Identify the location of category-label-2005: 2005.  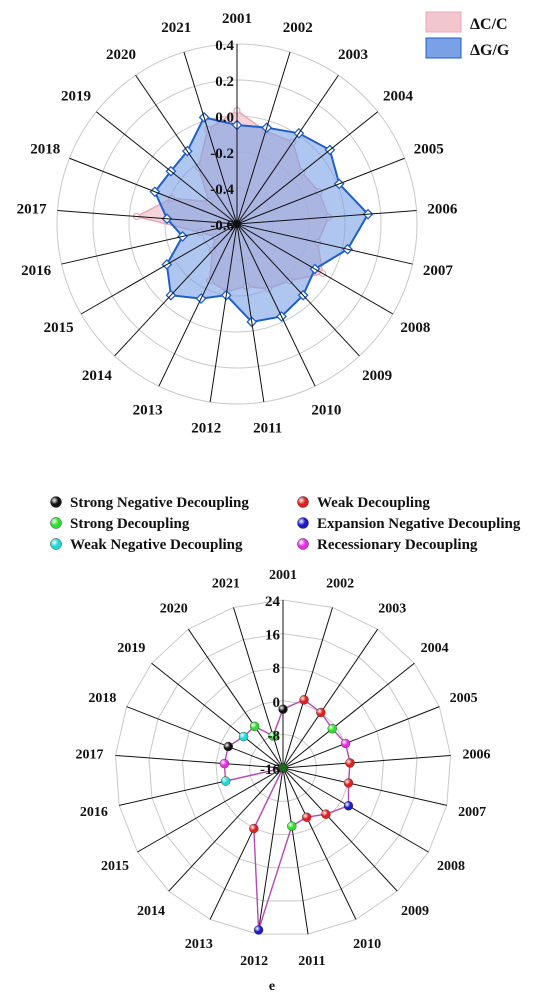
(429, 150).